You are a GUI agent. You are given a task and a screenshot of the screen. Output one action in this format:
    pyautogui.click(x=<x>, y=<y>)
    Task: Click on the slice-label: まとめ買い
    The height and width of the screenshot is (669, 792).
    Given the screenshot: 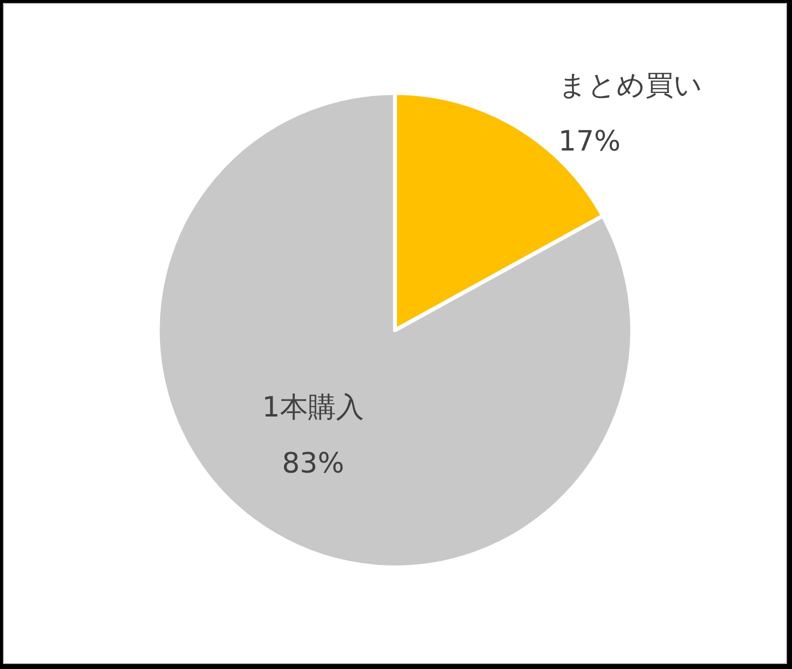 What is the action you would take?
    pyautogui.click(x=630, y=85)
    